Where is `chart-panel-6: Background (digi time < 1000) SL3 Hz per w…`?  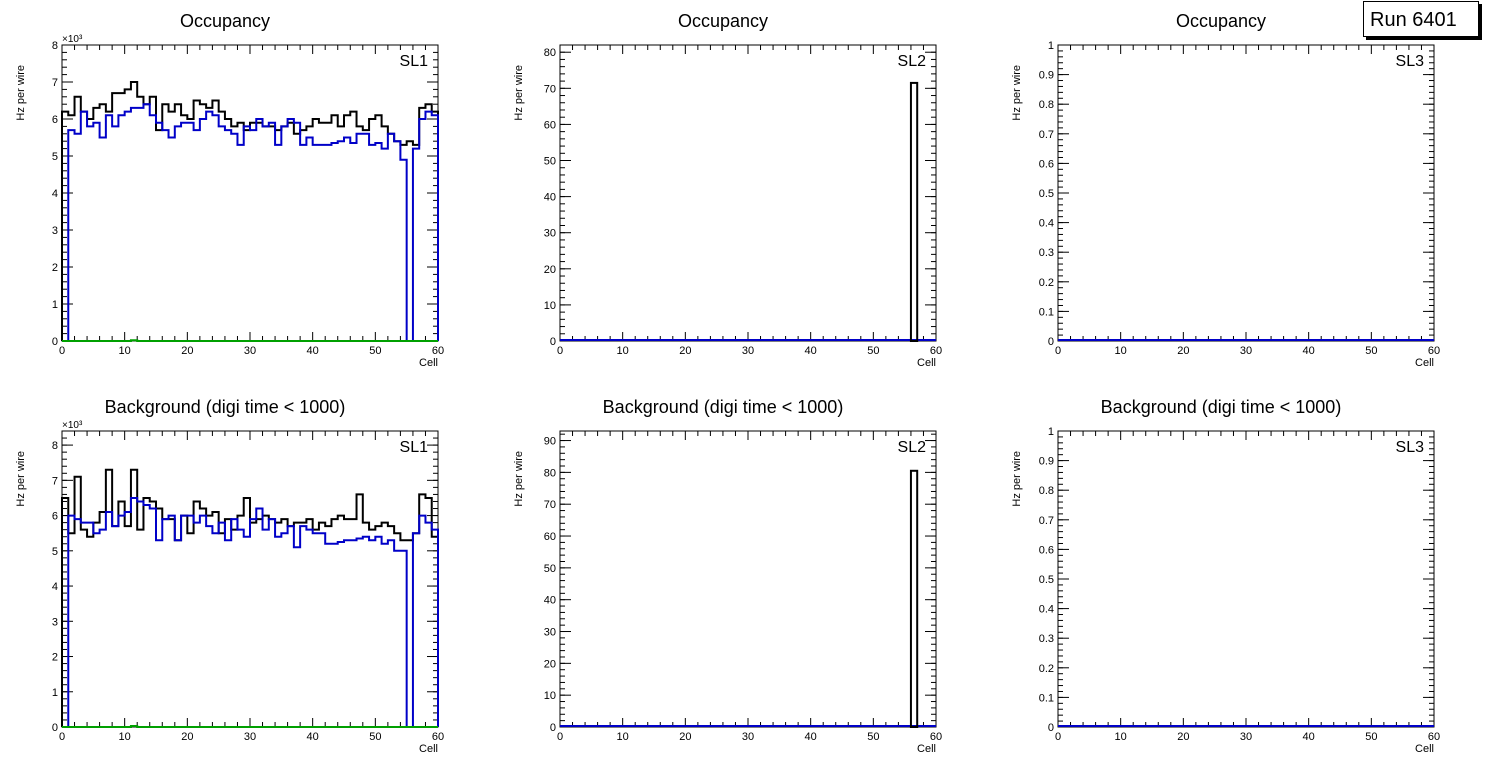 chart-panel-6: Background (digi time < 1000) SL3 Hz per w… is located at coordinates (1225, 576).